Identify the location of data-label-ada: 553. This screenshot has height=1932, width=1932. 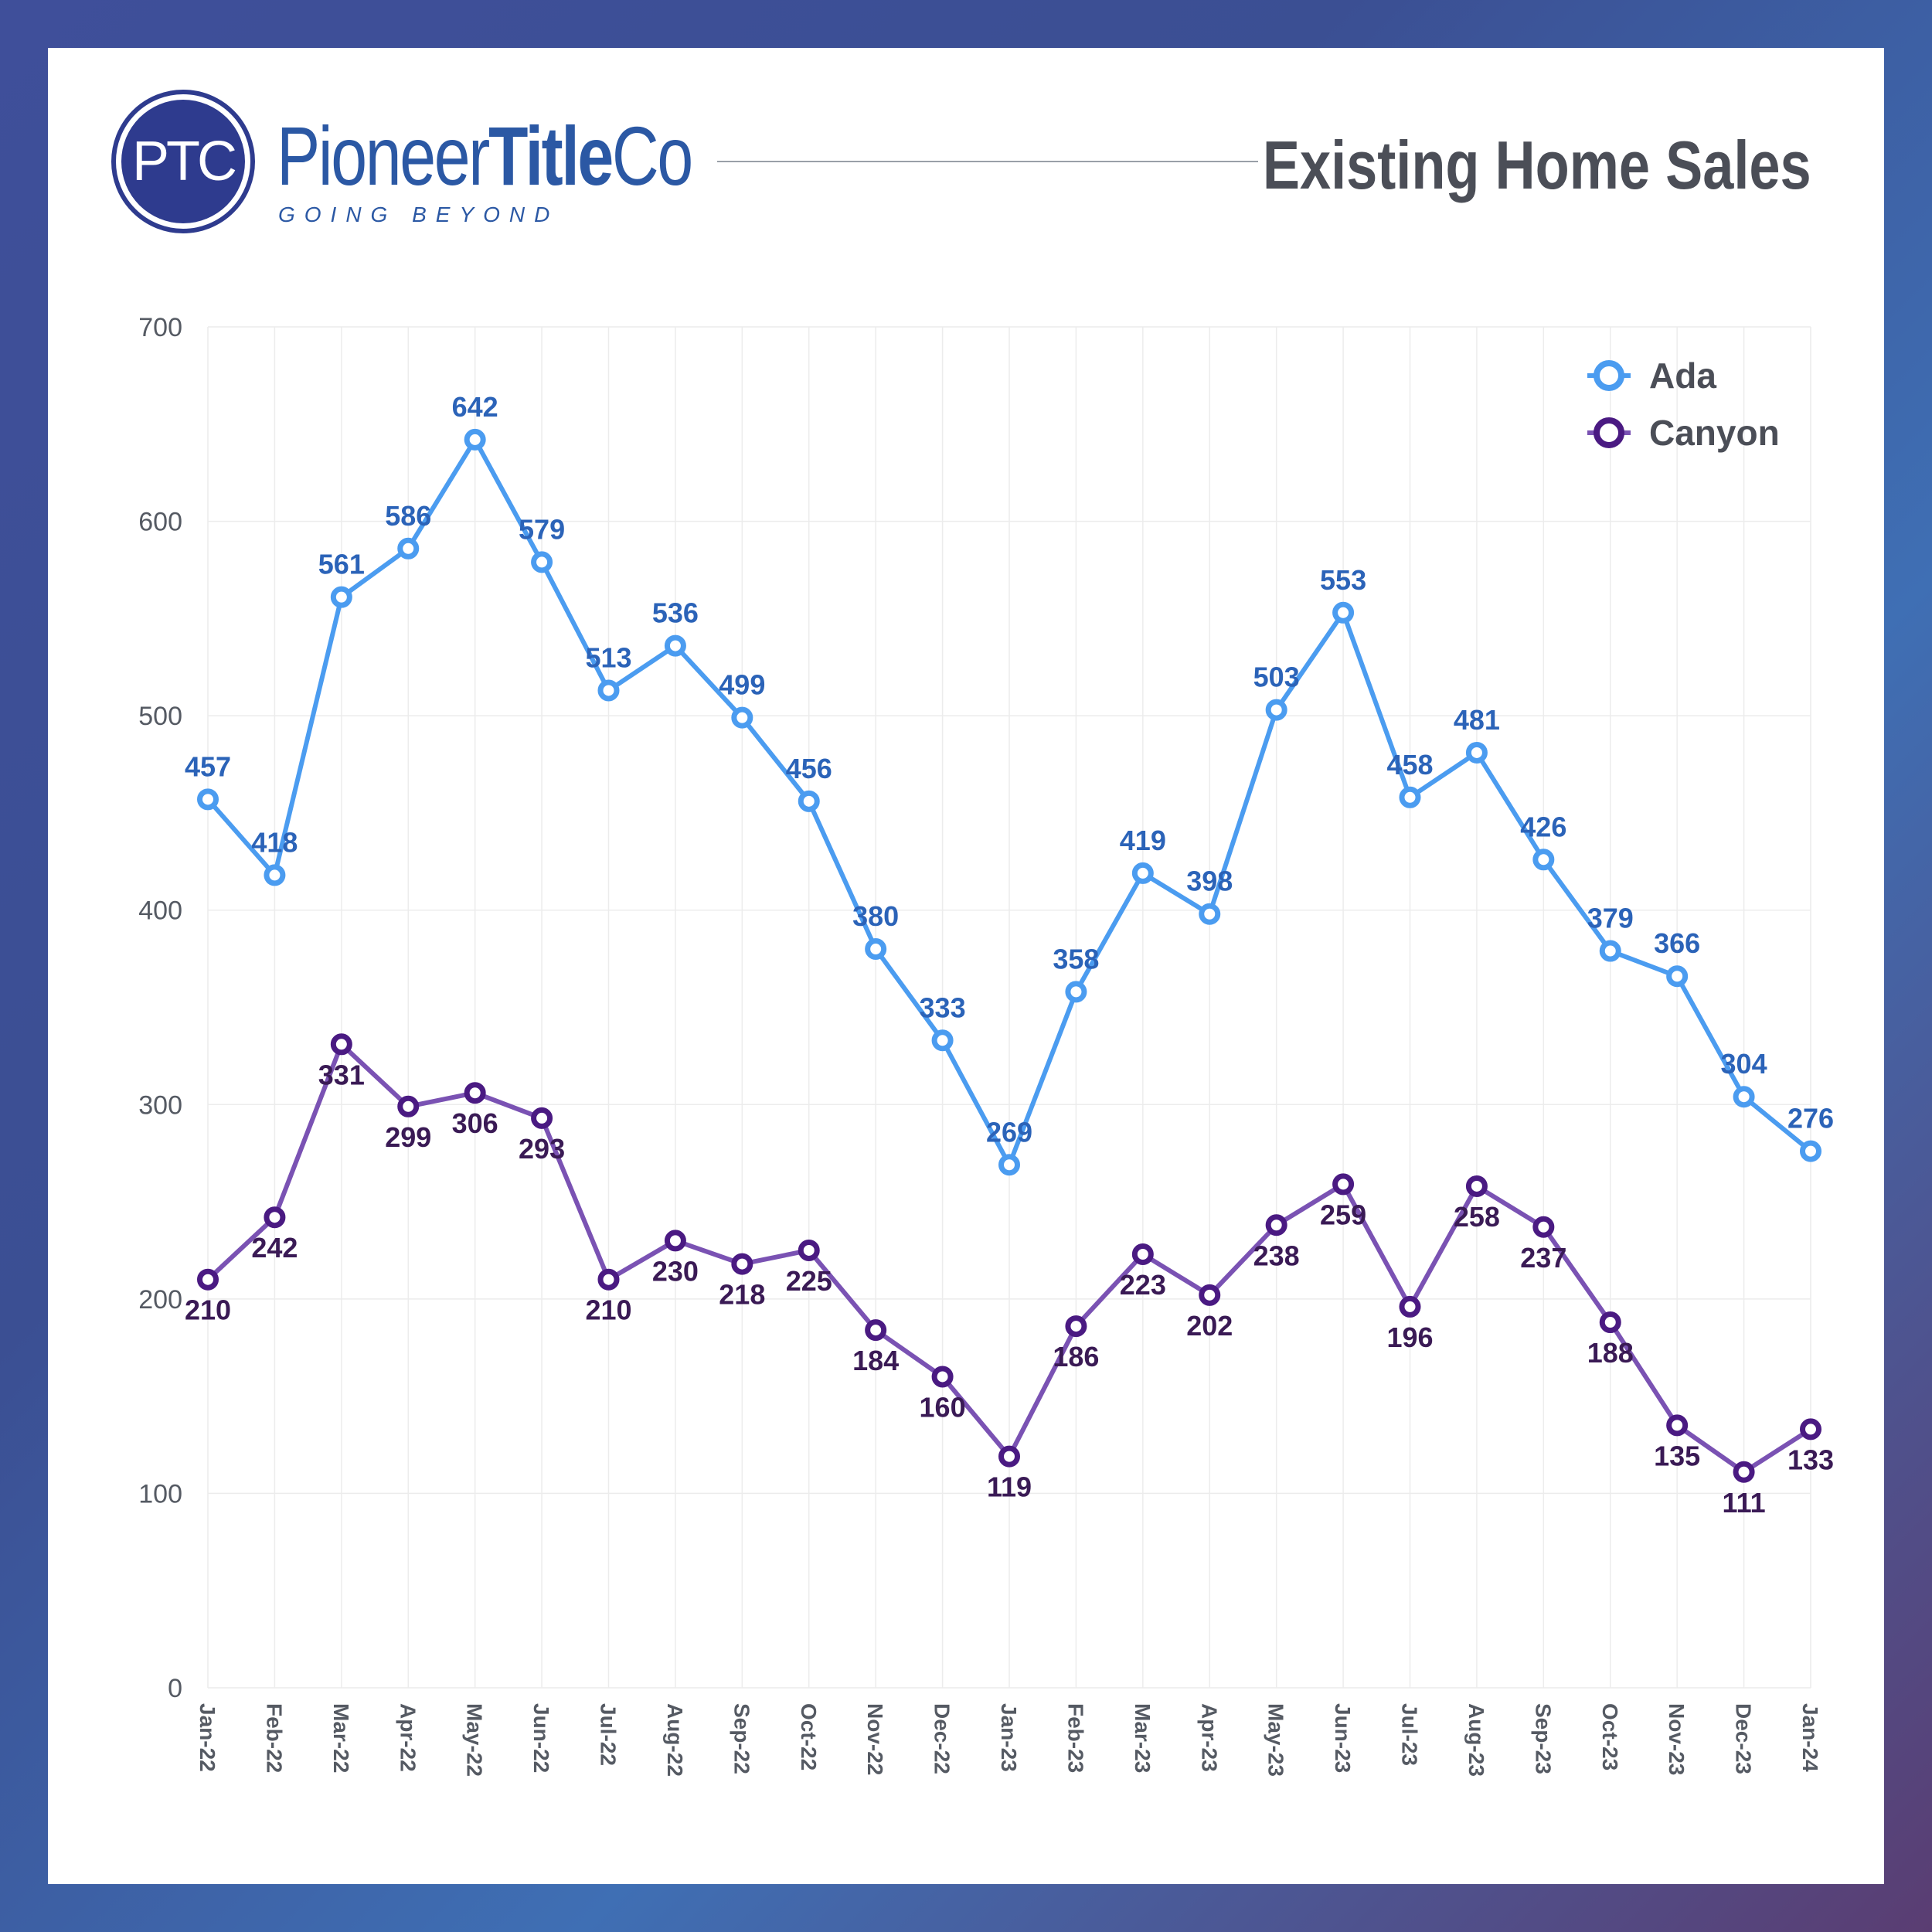
(1343, 580).